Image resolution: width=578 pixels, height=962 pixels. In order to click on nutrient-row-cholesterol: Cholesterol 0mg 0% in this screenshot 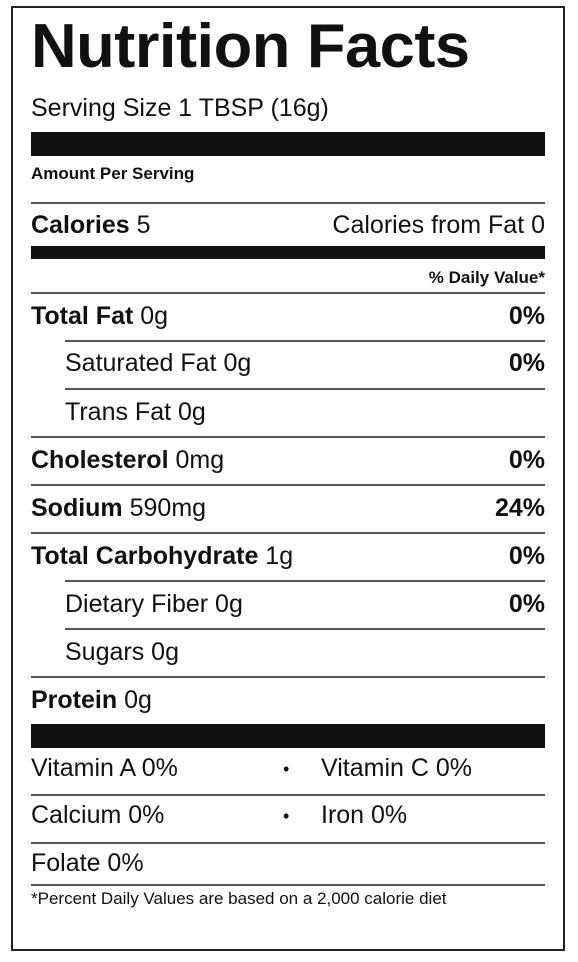, I will do `click(288, 460)`.